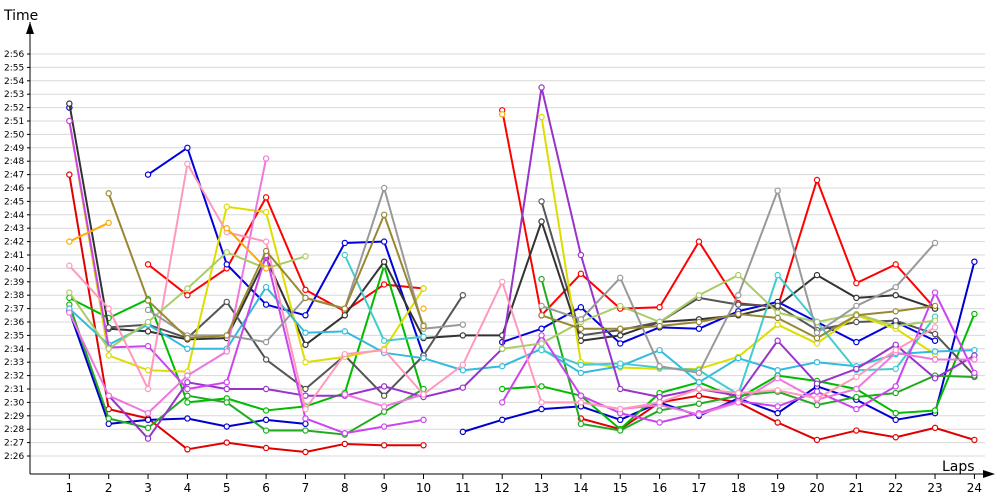 Image resolution: width=1000 pixels, height=500 pixels. I want to click on y-tick-label: 2:33, so click(14, 363).